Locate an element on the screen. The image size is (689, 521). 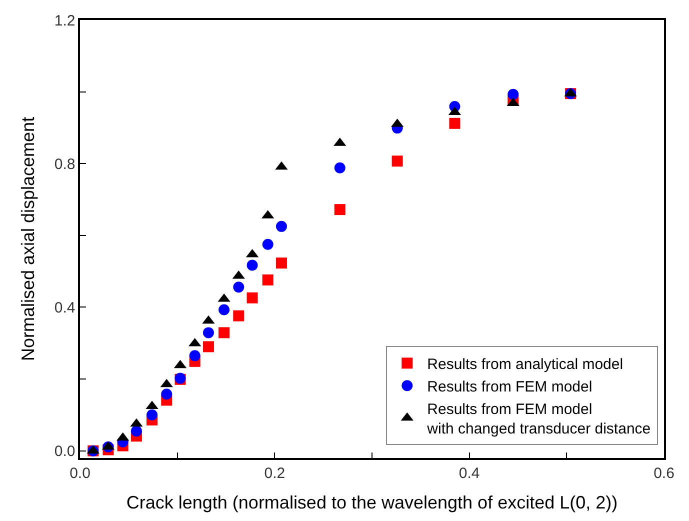
y-tick-label: 0.8 is located at coordinates (65, 164).